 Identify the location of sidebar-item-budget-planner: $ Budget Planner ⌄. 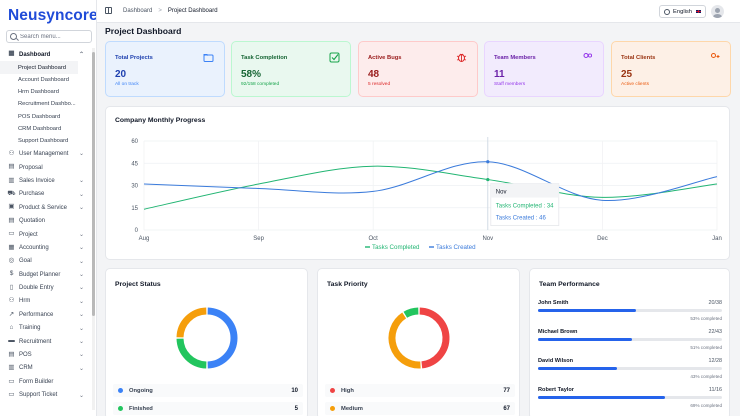
(46, 274).